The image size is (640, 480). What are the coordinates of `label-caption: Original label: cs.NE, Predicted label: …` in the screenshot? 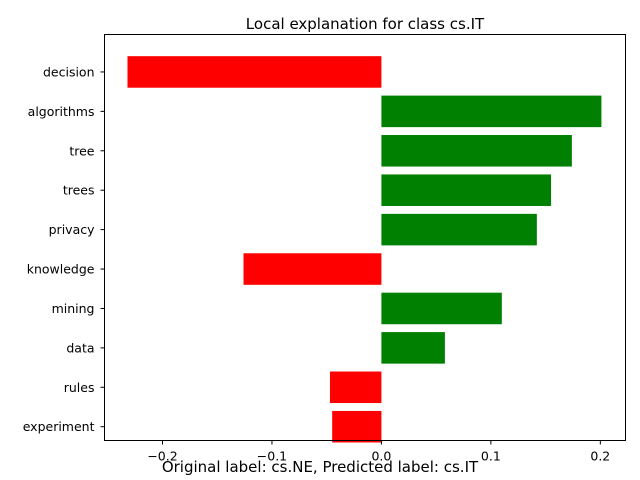 It's located at (320, 467).